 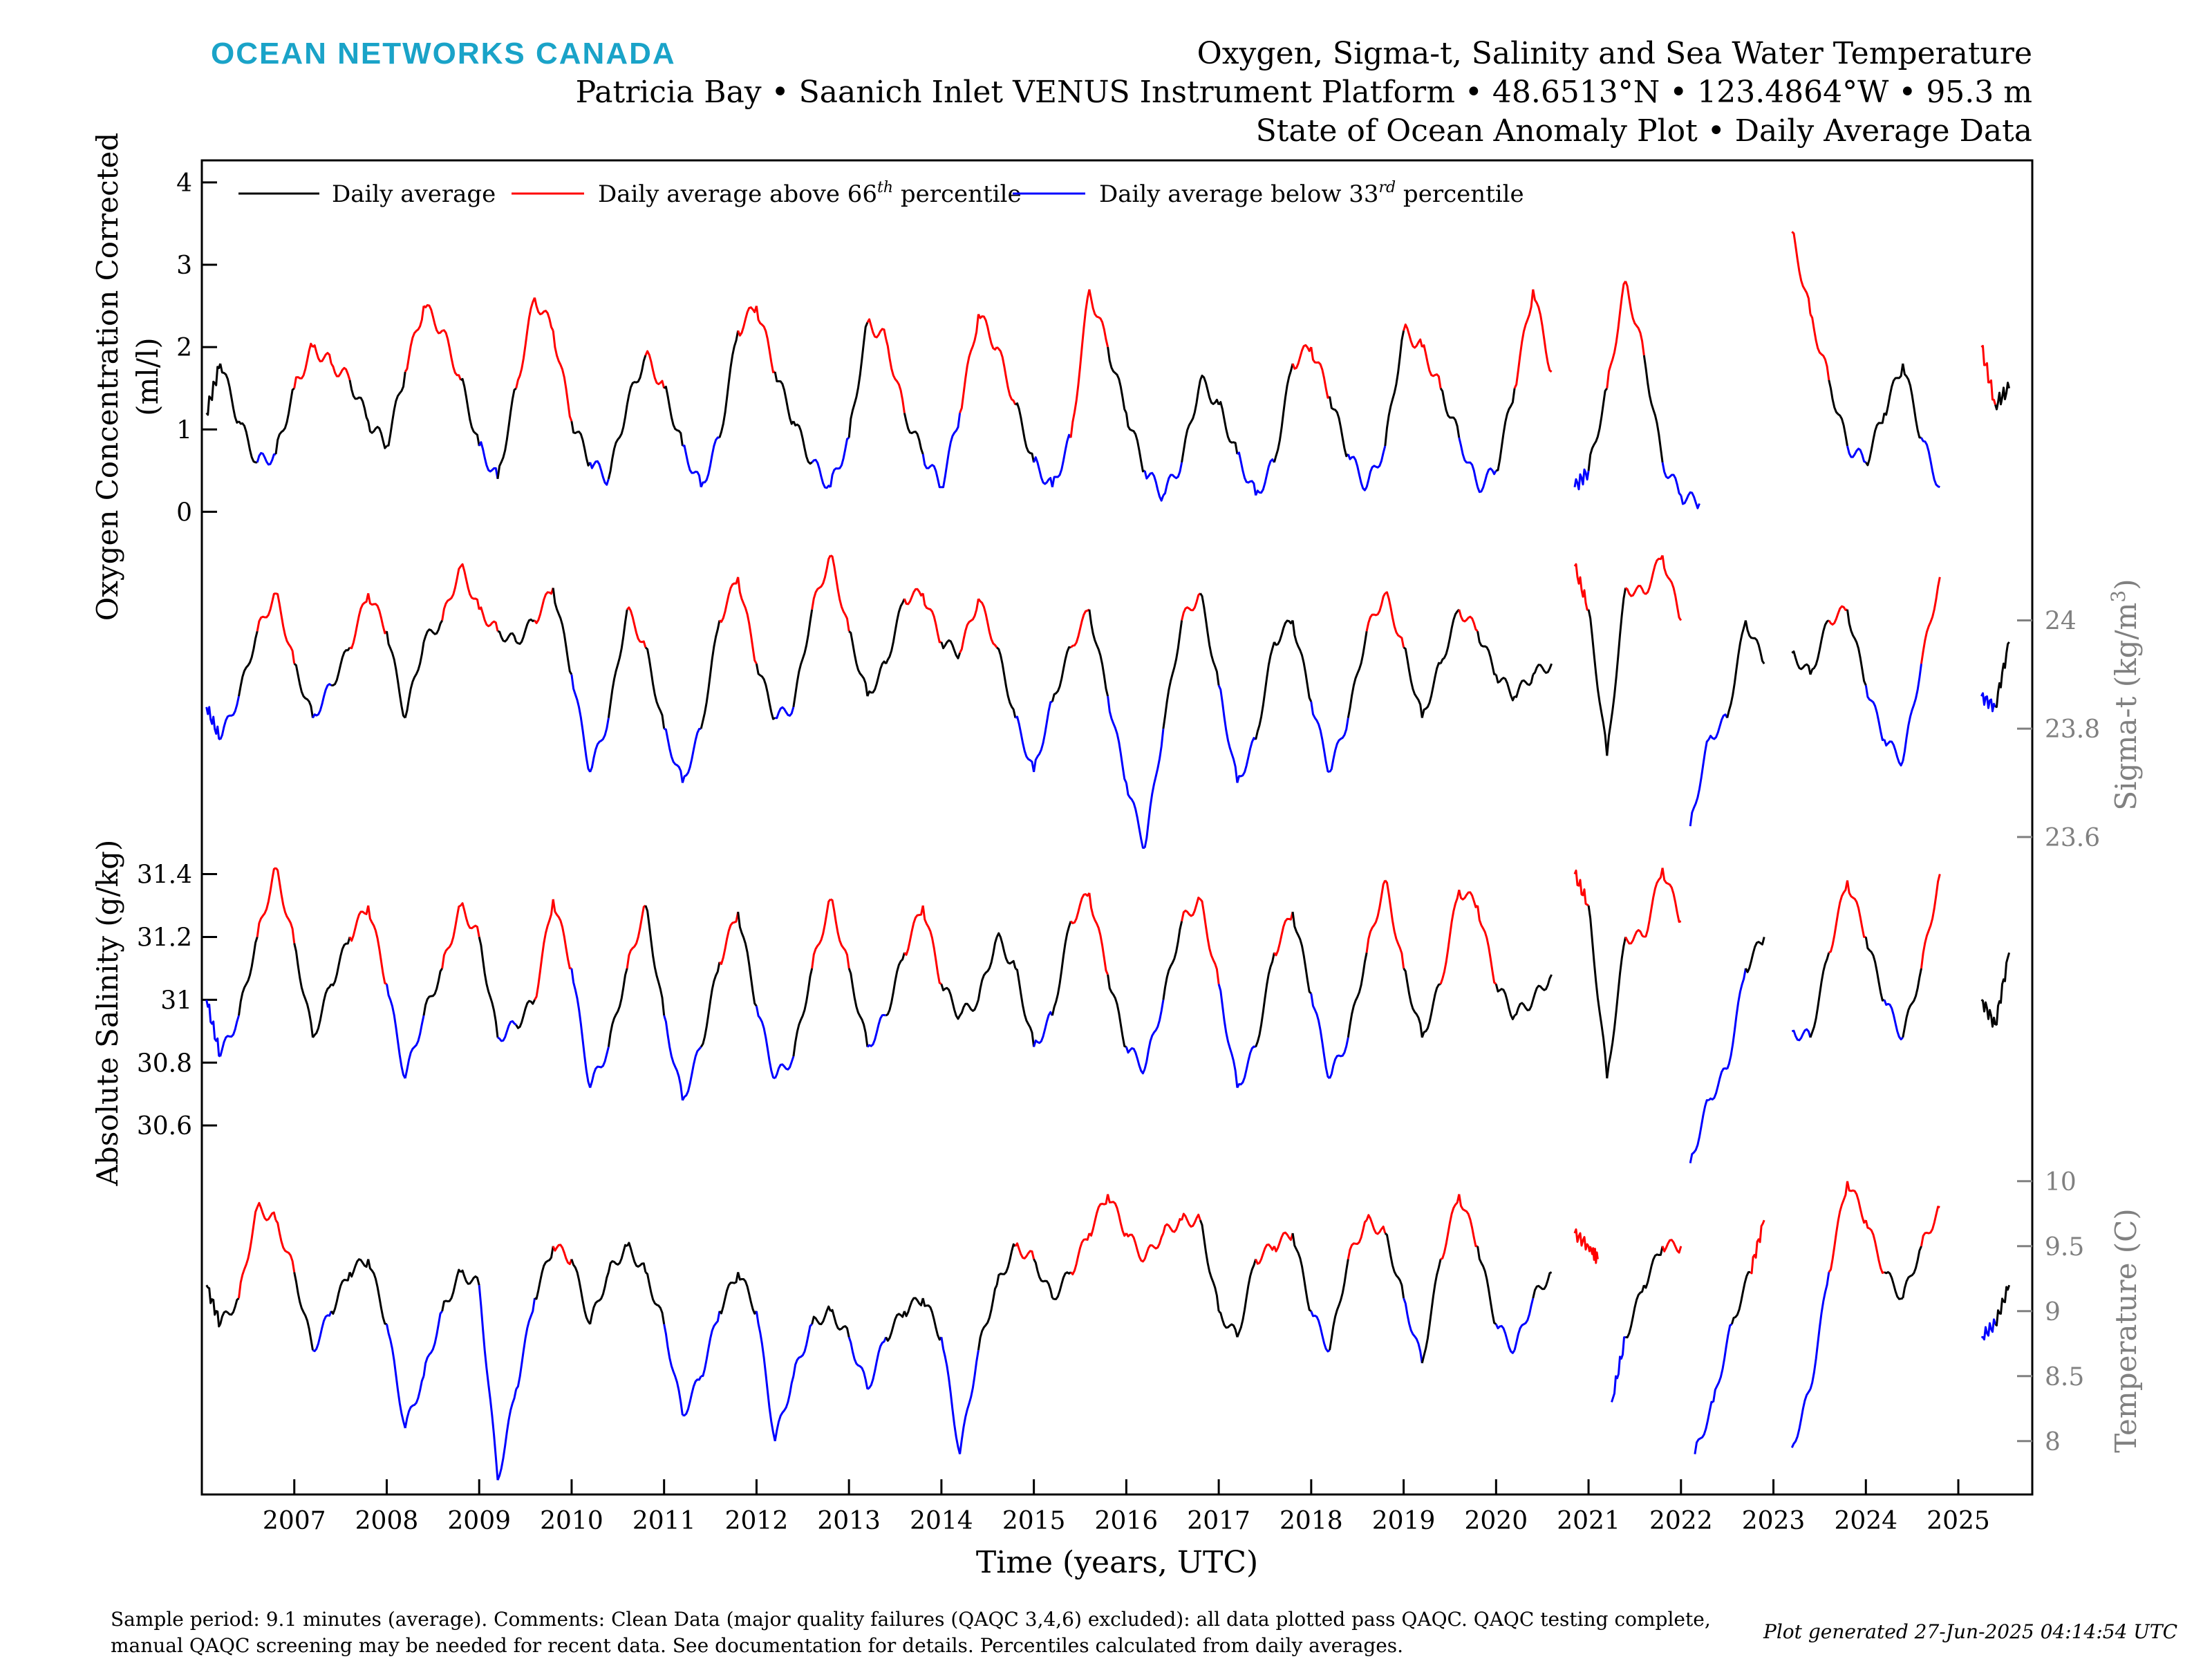 What do you see at coordinates (1387, 187) in the screenshot?
I see `legend-label-below-33-sup: rd` at bounding box center [1387, 187].